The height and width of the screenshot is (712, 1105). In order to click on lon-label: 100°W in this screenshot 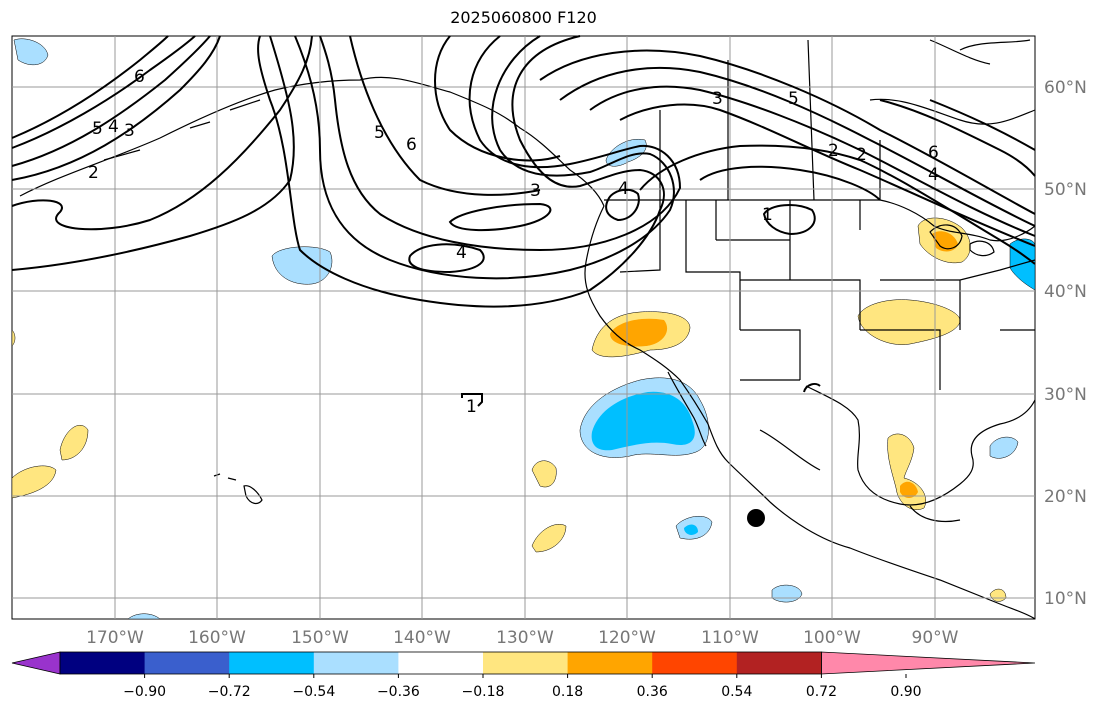, I will do `click(832, 638)`.